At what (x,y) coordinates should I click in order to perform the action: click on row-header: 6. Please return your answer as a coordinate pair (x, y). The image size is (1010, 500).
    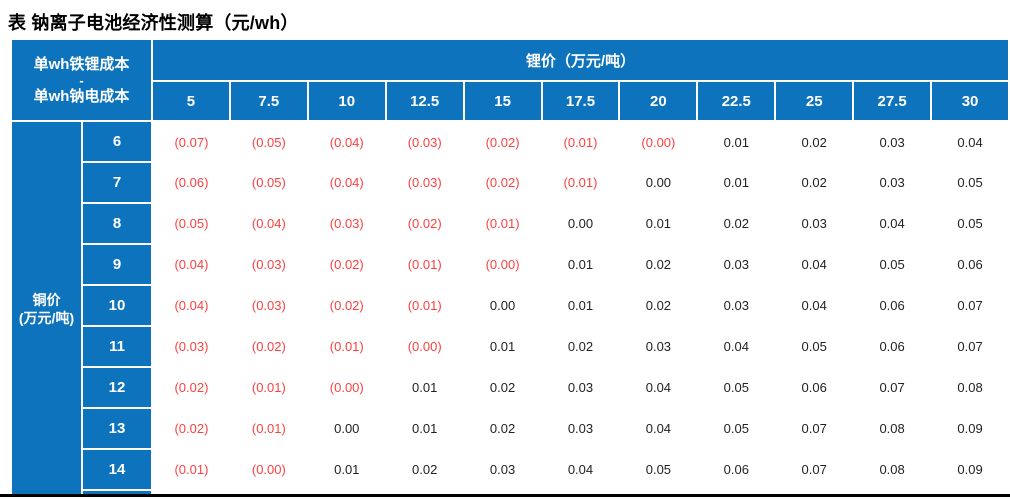
    Looking at the image, I should click on (117, 141).